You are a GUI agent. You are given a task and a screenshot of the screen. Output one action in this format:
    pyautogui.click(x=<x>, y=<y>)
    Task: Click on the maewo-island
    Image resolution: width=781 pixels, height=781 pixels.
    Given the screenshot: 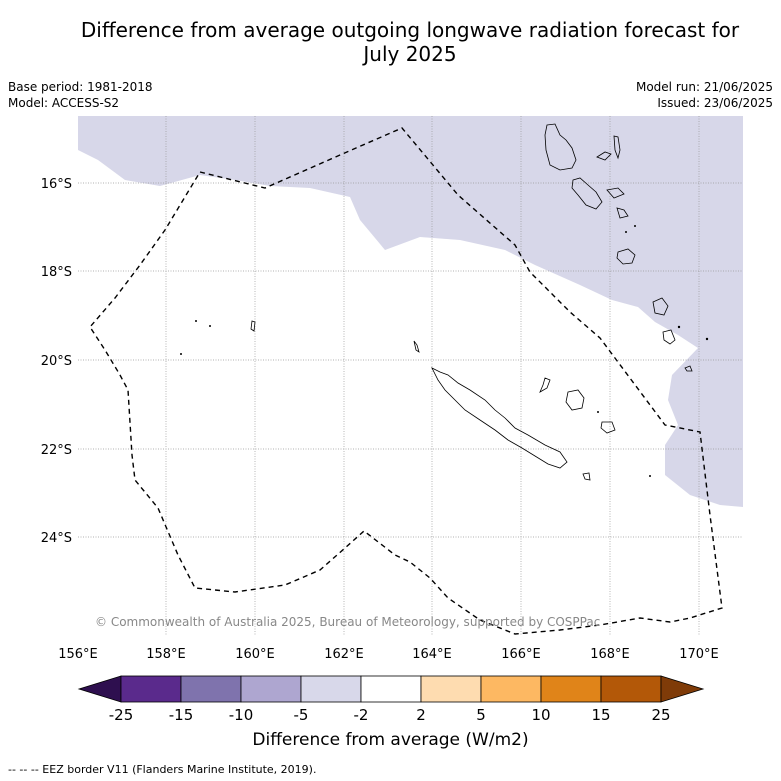 What is the action you would take?
    pyautogui.click(x=617, y=147)
    